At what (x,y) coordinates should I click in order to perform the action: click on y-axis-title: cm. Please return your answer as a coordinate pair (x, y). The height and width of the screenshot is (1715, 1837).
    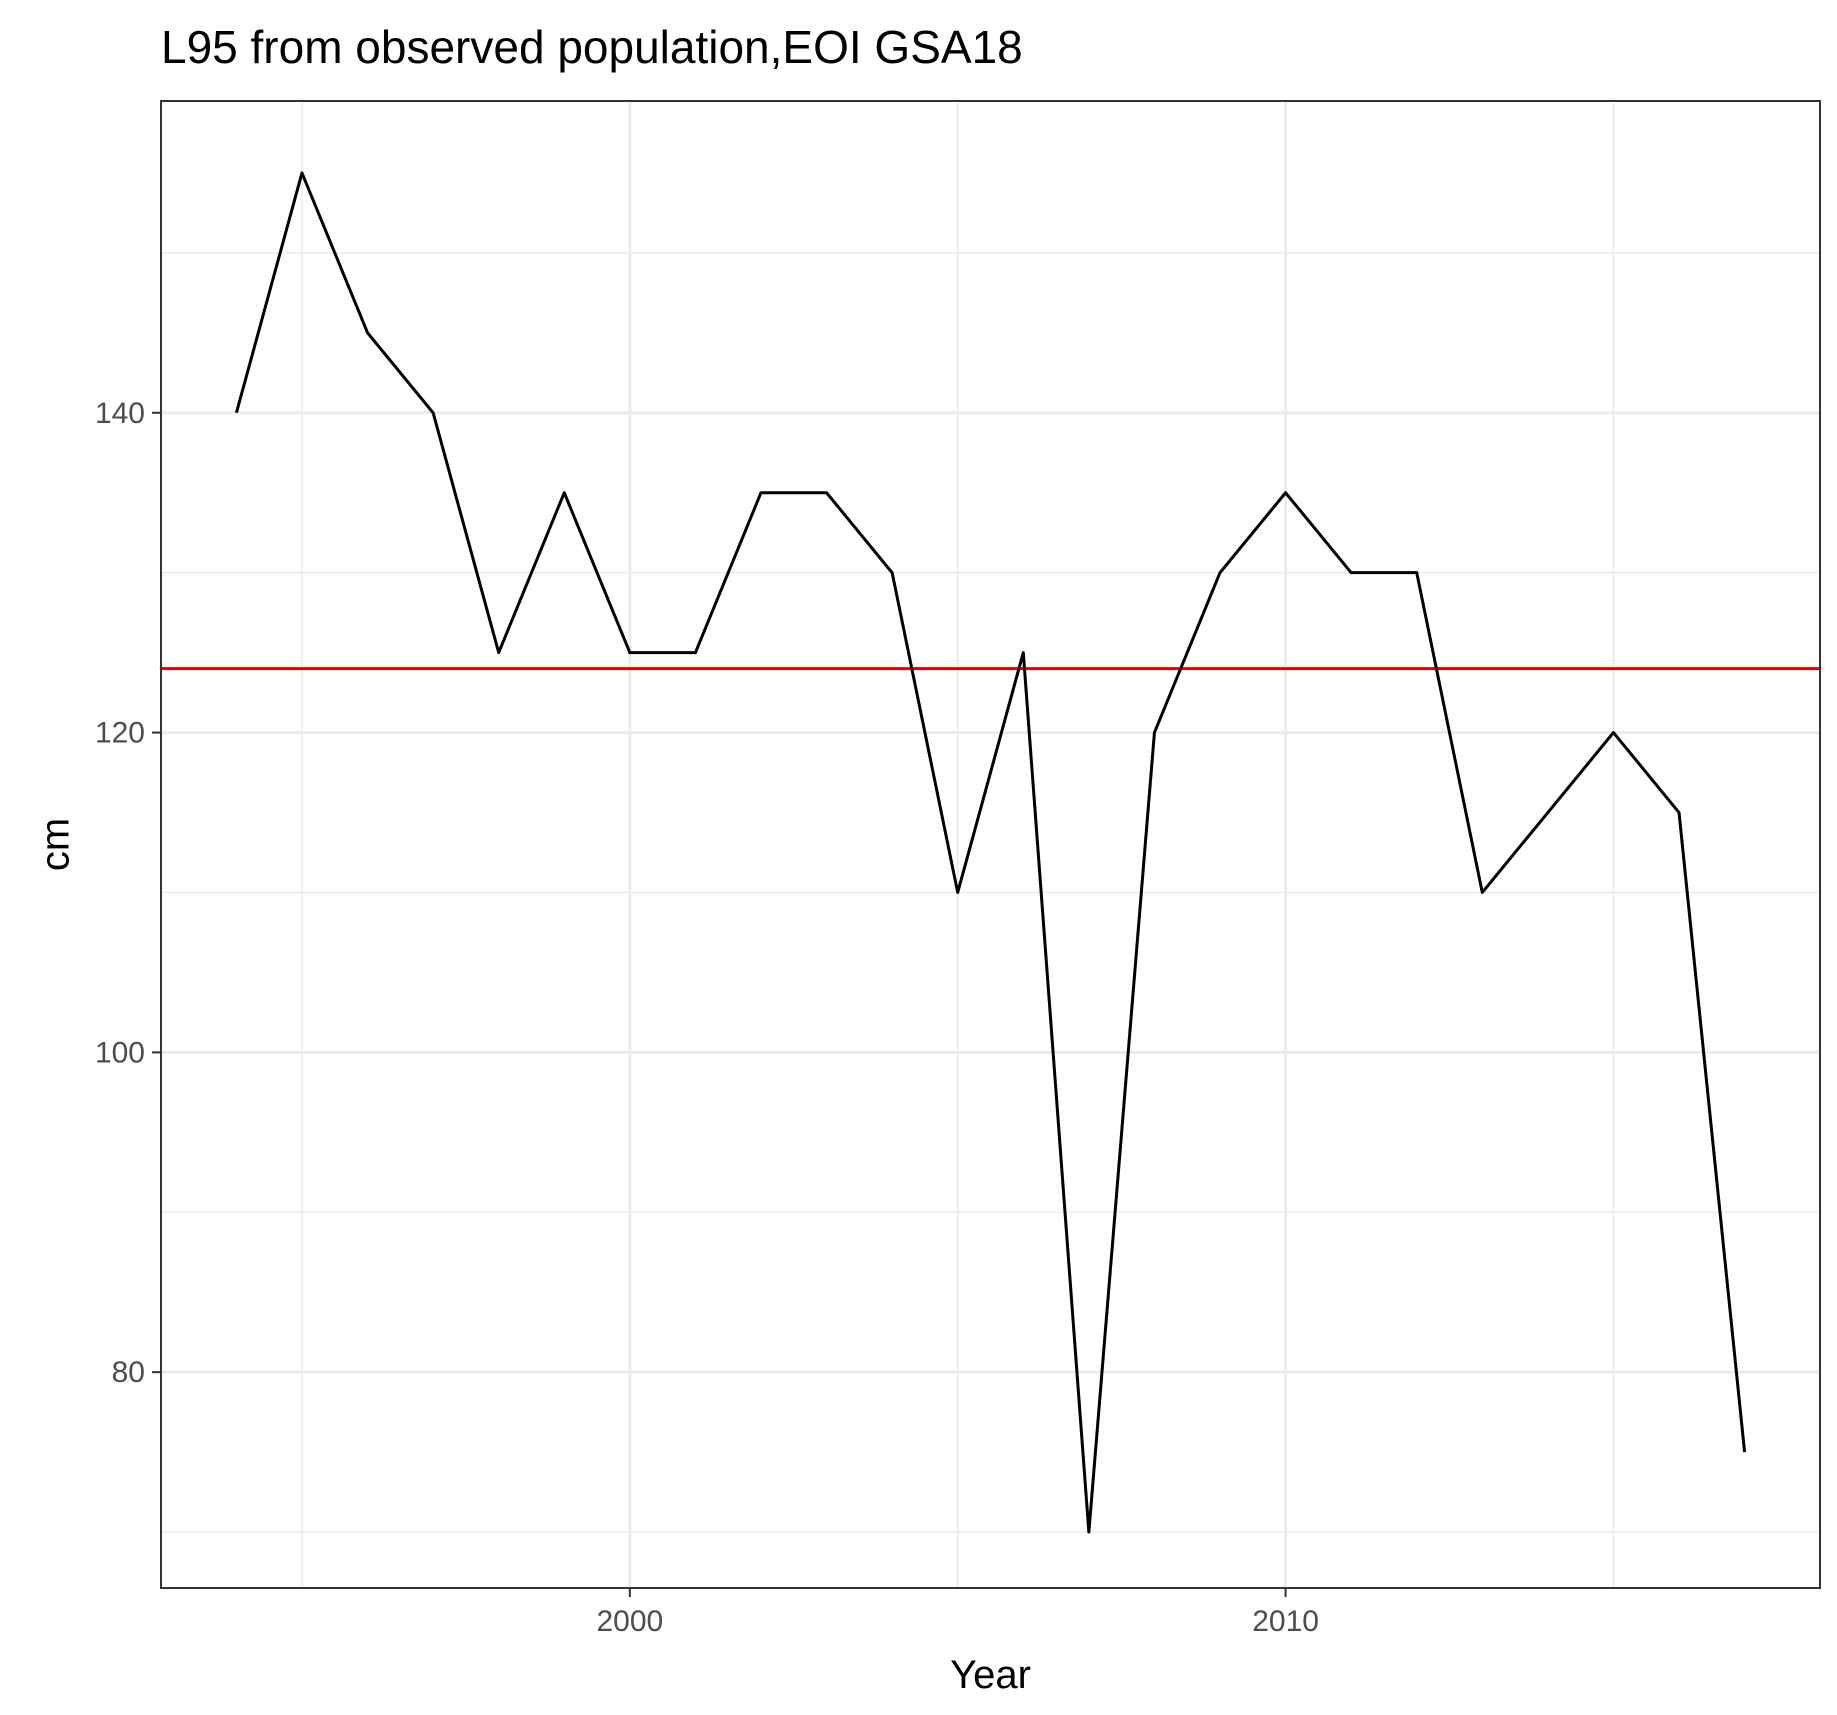
    Looking at the image, I should click on (56, 844).